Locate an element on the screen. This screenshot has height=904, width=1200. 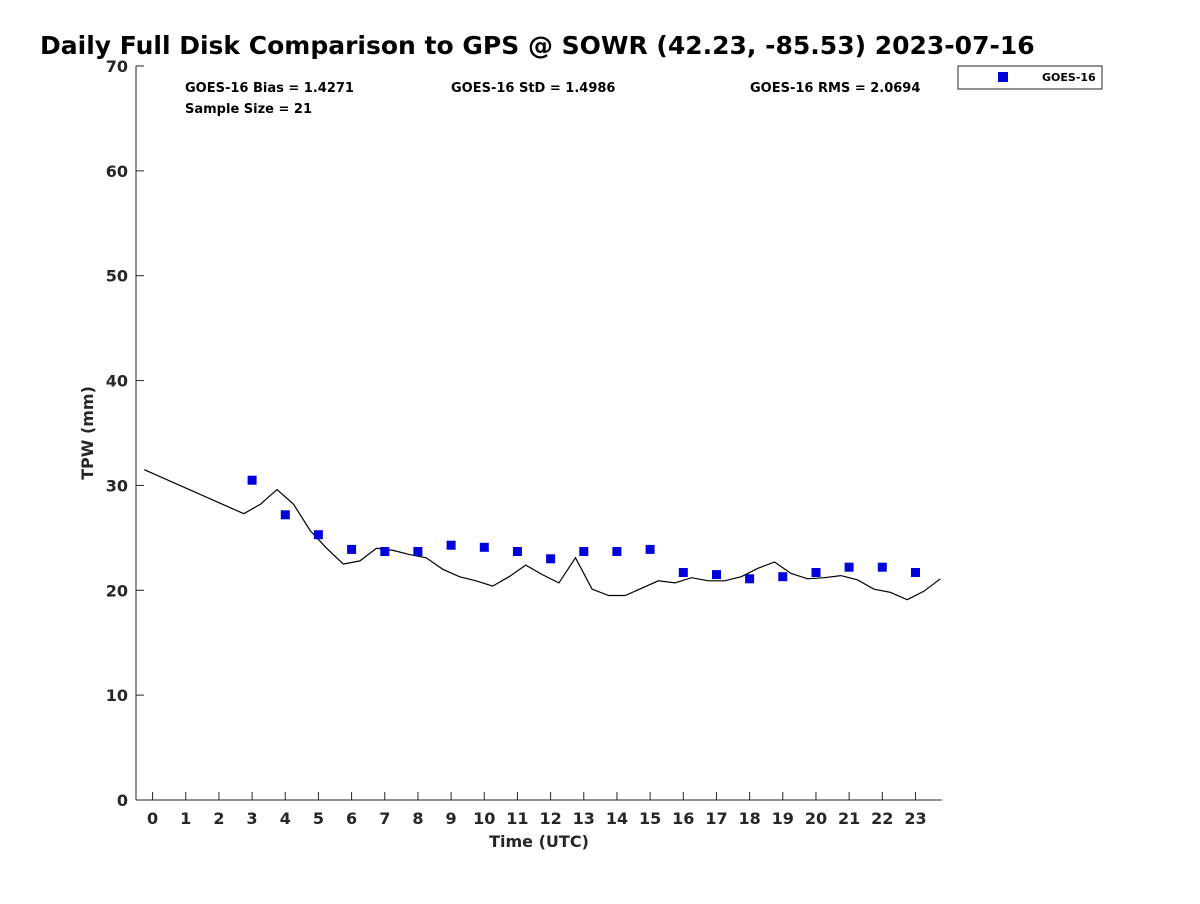
std-stat: GOES-16 StD = 1.4986 is located at coordinates (533, 88).